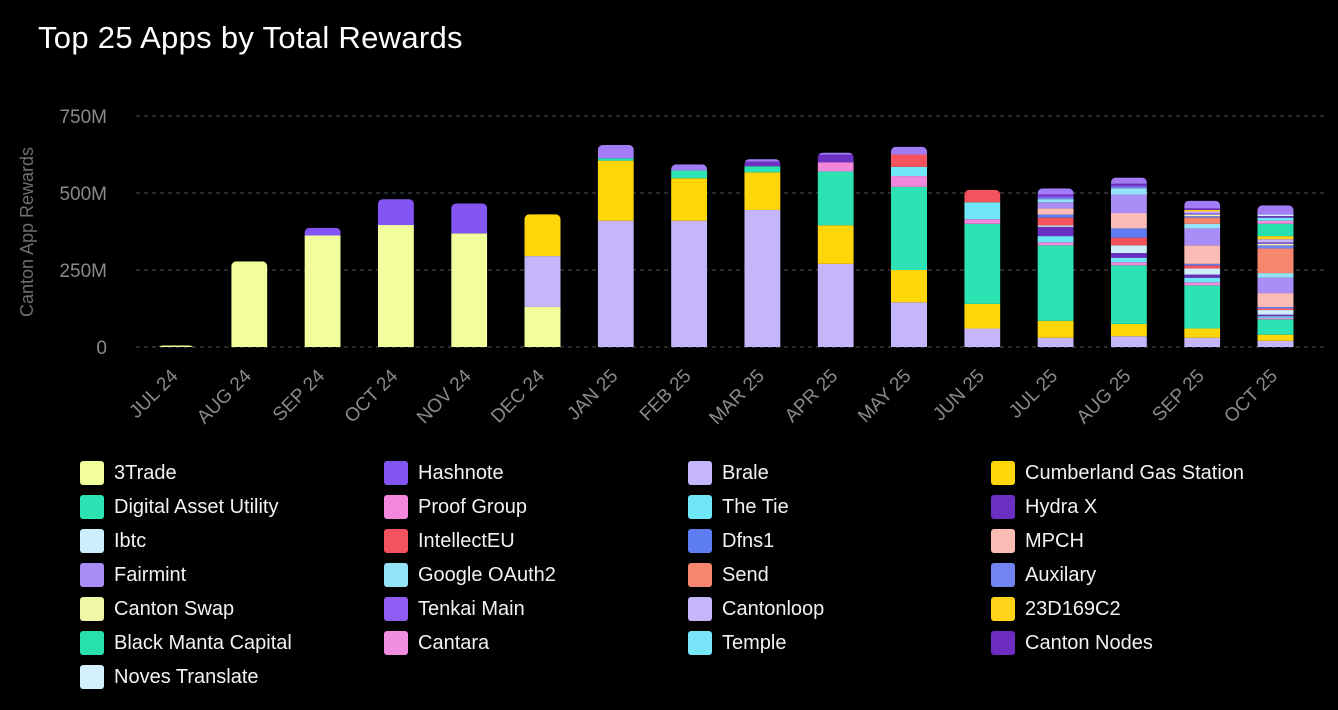  I want to click on legend-item: 3Trade, so click(128, 473).